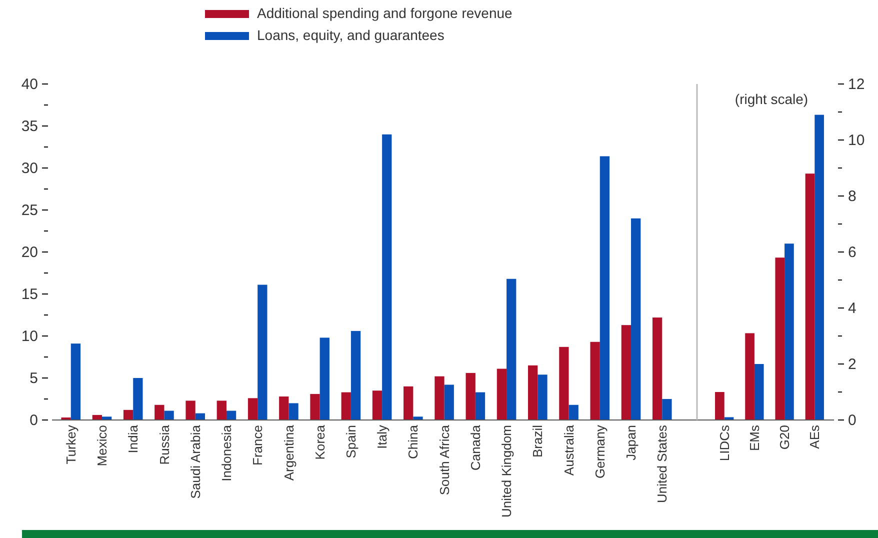 Image resolution: width=878 pixels, height=538 pixels. I want to click on x-tick-label: Italy, so click(382, 436).